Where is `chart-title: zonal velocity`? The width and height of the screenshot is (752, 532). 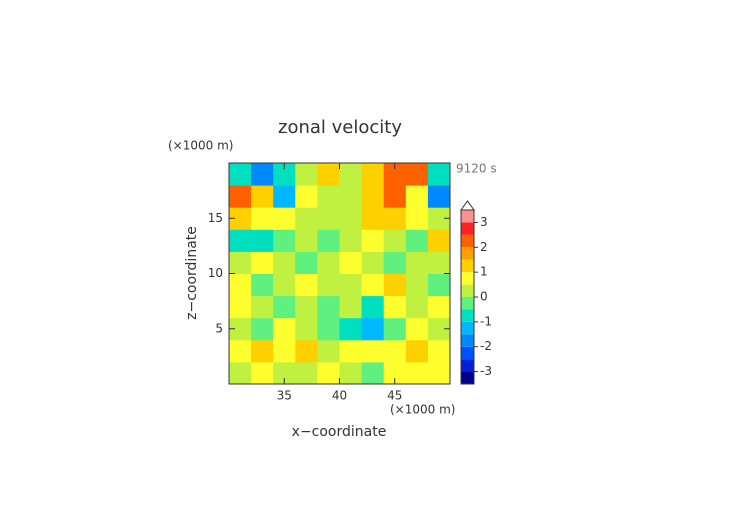 chart-title: zonal velocity is located at coordinates (340, 127).